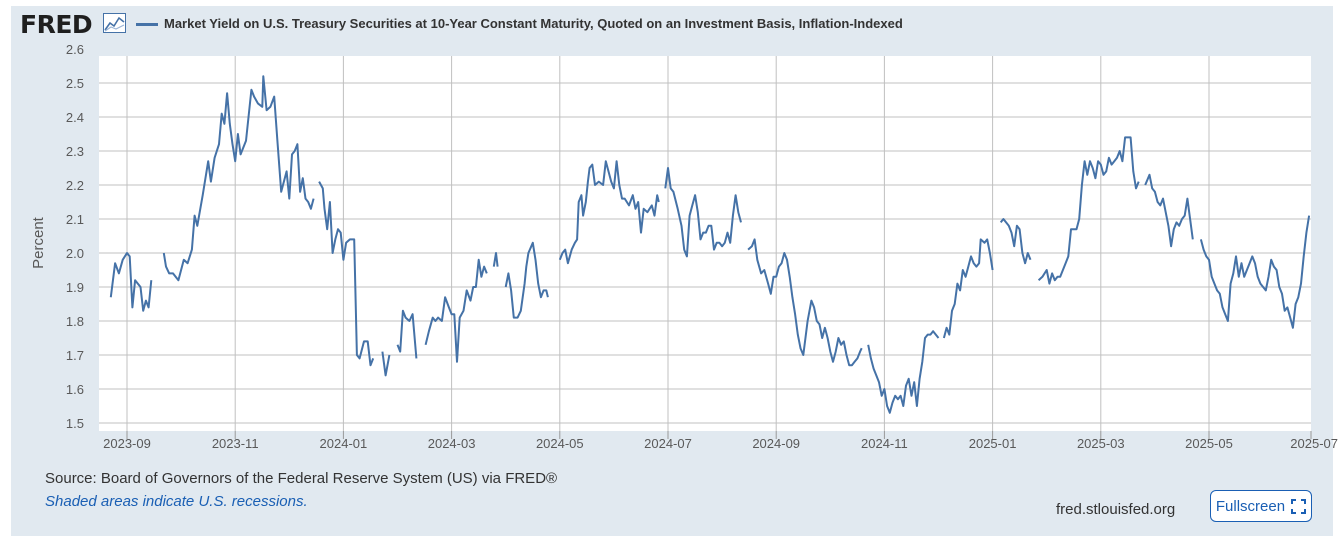 This screenshot has width=1344, height=552. Describe the element at coordinates (560, 443) in the screenshot. I see `x-tick-label: 2024-05` at that location.